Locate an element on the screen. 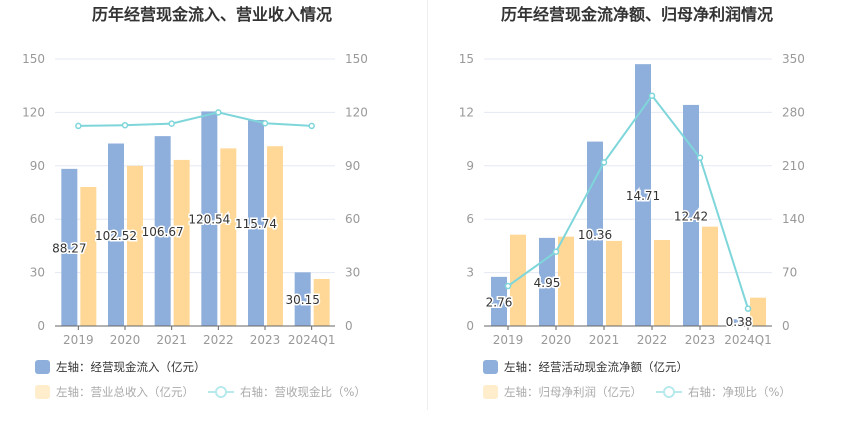 Image resolution: width=850 pixels, height=436 pixels. right-axis-tick: 350 is located at coordinates (793, 59).